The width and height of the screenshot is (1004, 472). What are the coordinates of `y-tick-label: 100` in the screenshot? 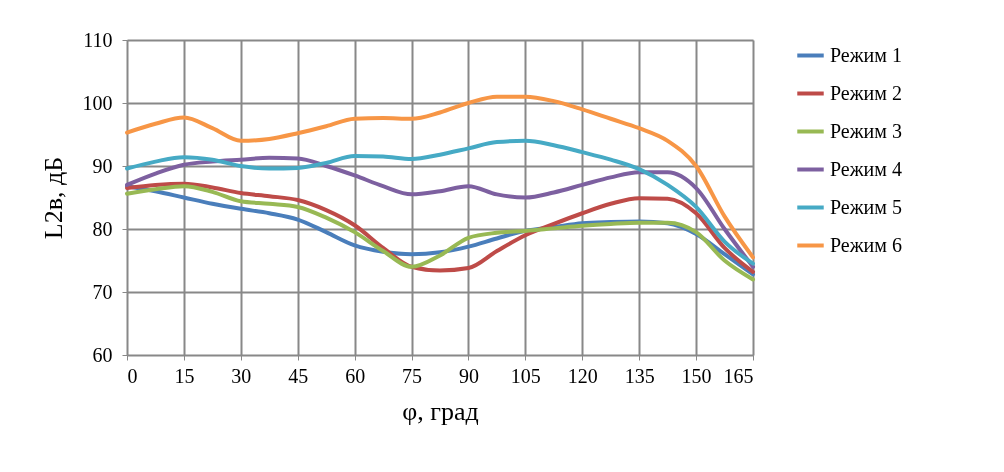 It's located at (97, 102).